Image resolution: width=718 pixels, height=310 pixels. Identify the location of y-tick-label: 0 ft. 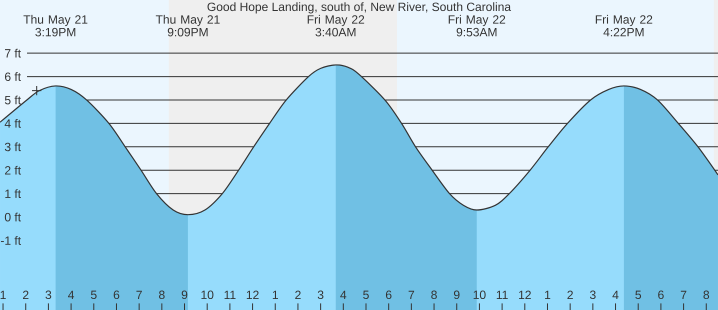
(12, 217).